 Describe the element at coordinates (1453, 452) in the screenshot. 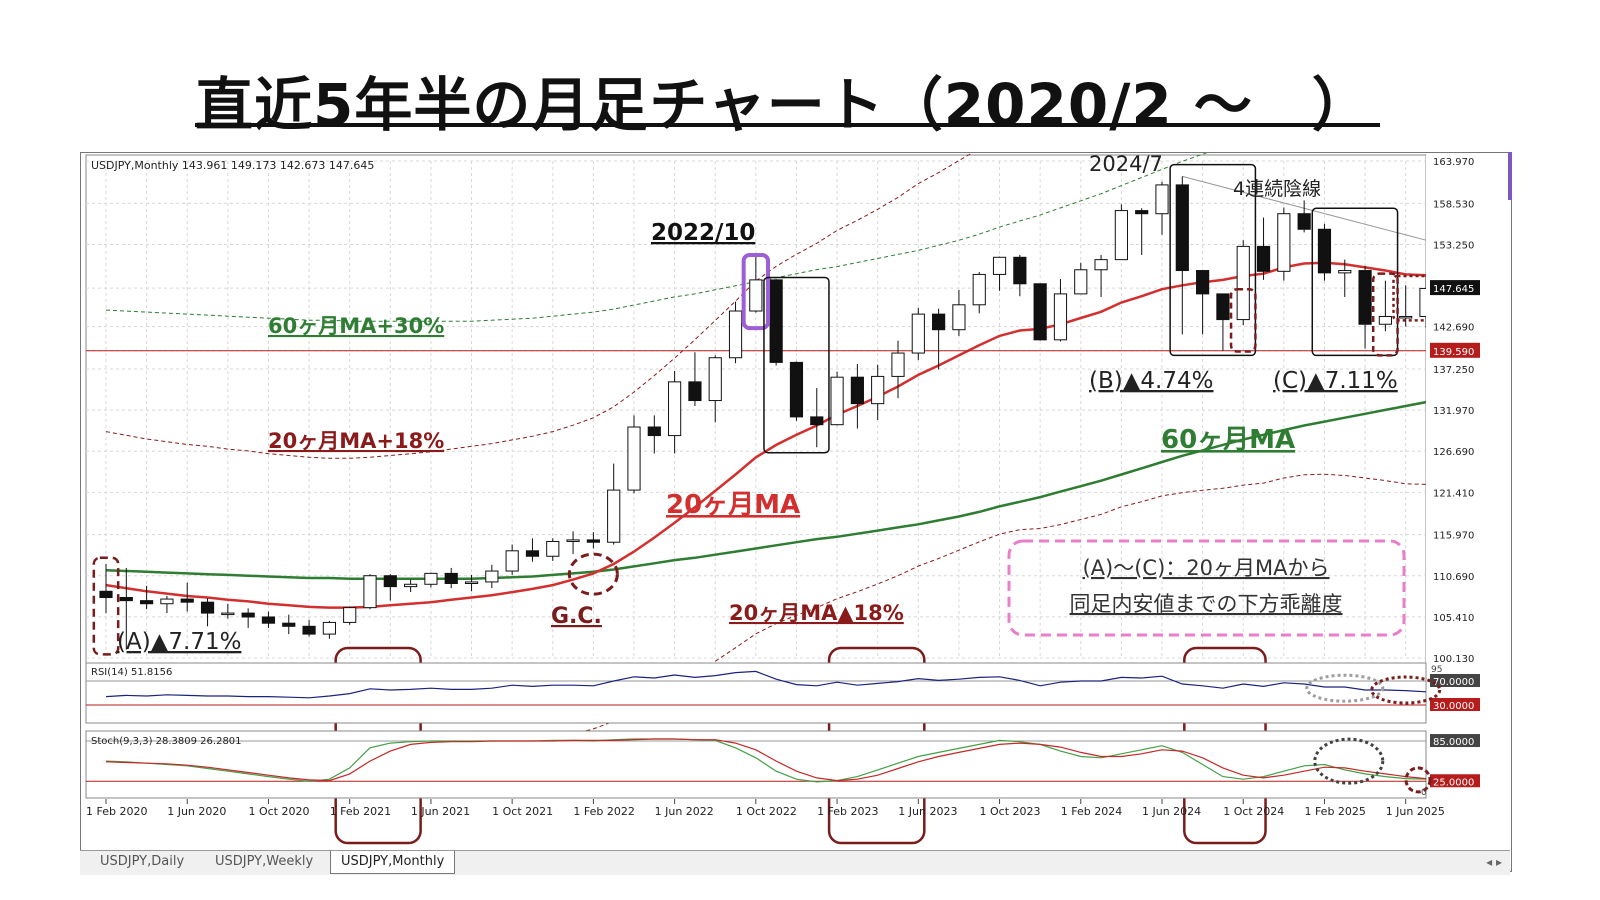

I see `price-tick-label: 126.690` at that location.